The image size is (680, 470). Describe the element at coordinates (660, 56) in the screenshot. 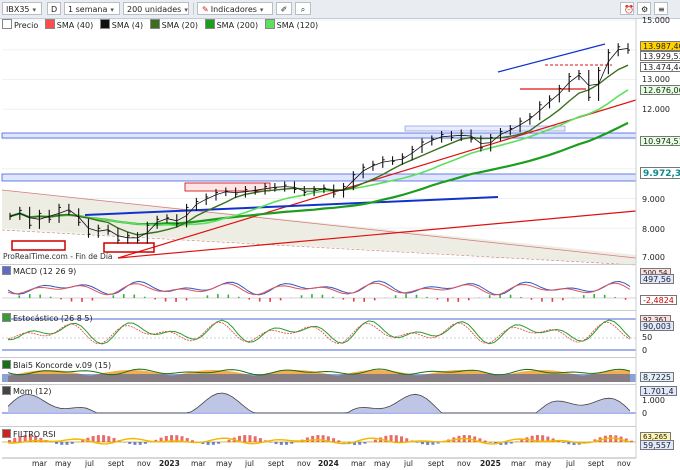

I see `sma4-badge: 13.929,53` at that location.